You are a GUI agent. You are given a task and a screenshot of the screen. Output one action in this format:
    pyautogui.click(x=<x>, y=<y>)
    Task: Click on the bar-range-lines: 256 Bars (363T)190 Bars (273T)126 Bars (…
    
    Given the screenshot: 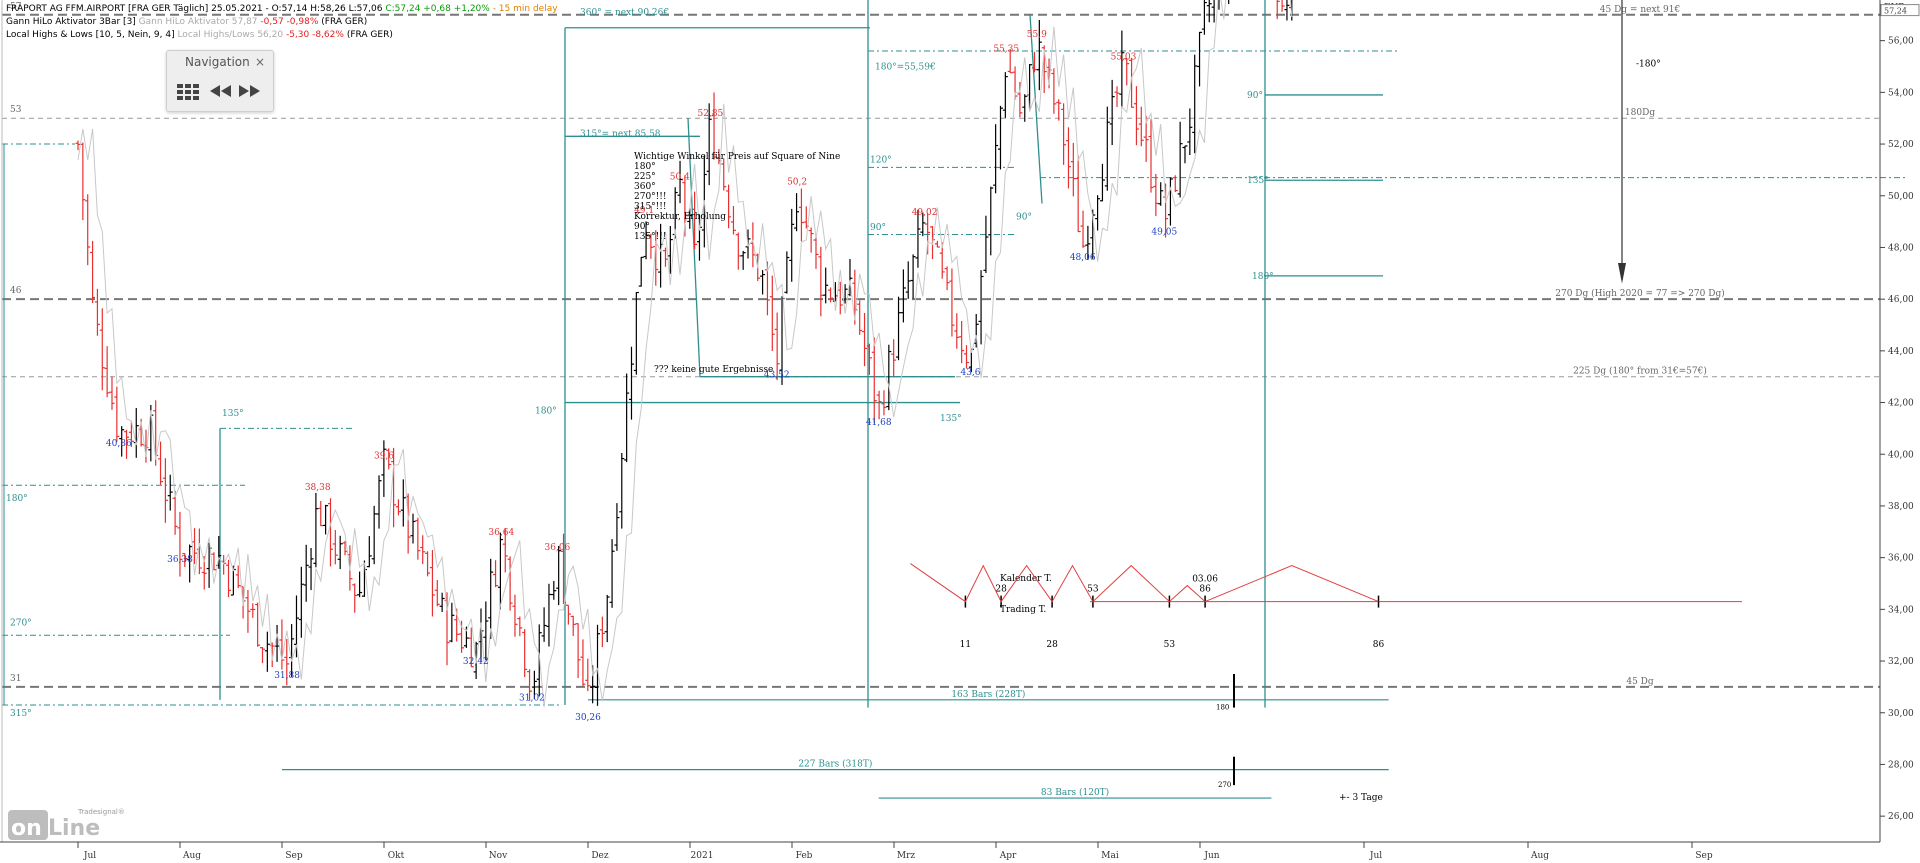 What is the action you would take?
    pyautogui.click(x=835, y=744)
    